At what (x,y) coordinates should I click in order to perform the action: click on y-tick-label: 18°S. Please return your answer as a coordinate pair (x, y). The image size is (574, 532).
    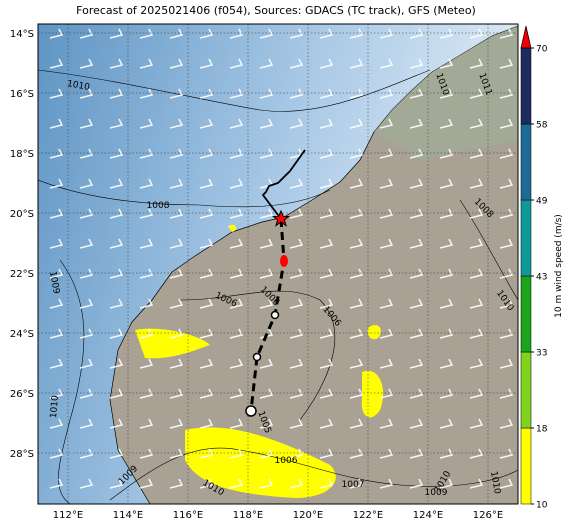
    Looking at the image, I should click on (22, 154).